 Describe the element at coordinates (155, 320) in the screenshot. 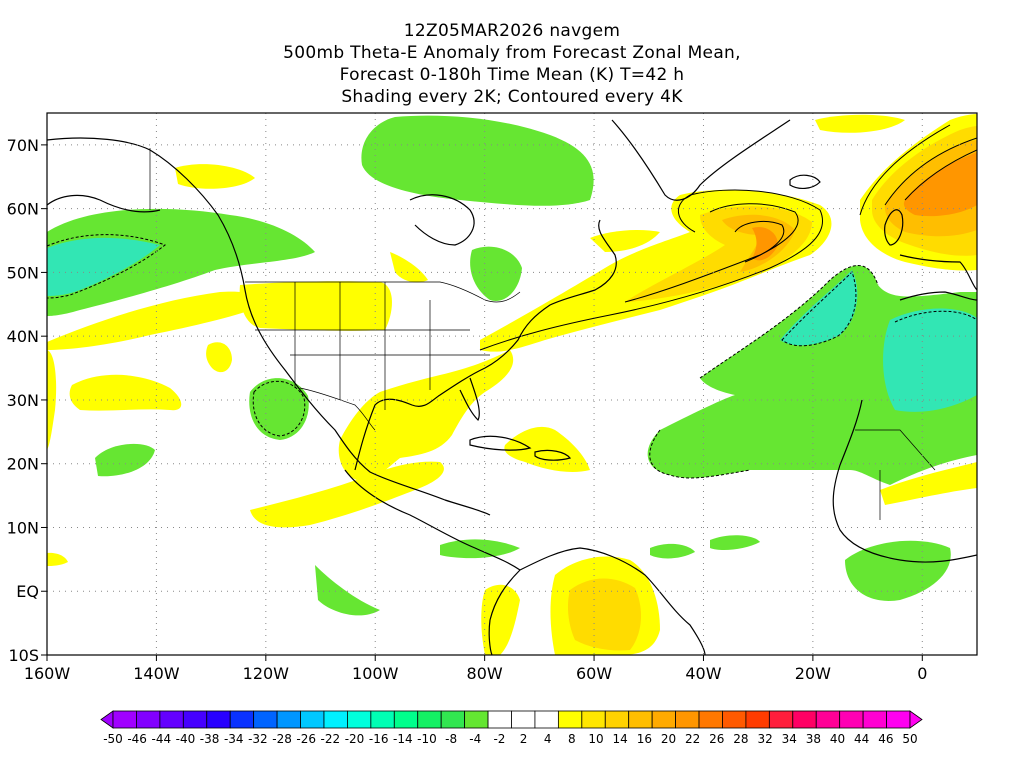

I see `shade-npac-yellow` at that location.